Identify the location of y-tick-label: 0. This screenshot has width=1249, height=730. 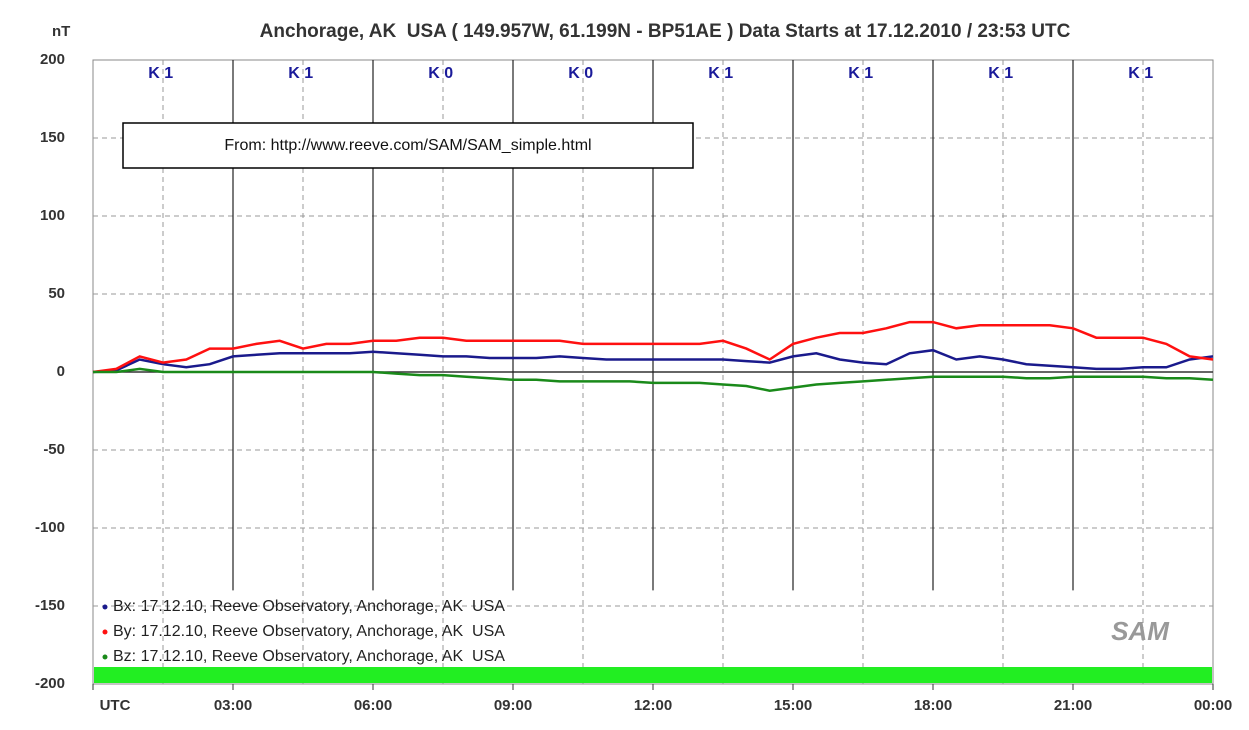
(61, 371).